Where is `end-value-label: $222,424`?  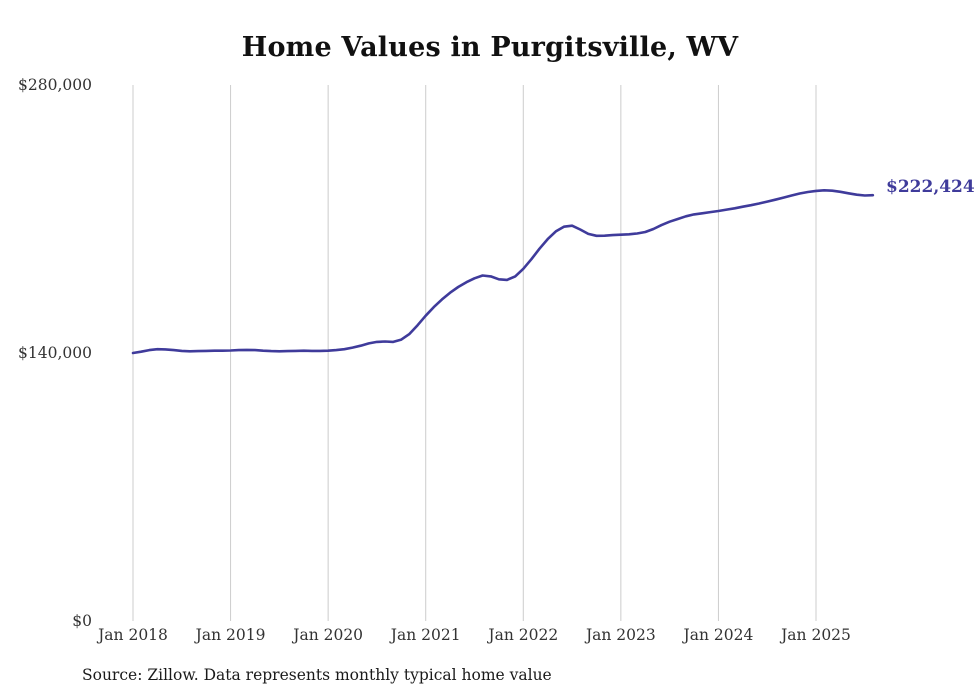 end-value-label: $222,424 is located at coordinates (930, 187).